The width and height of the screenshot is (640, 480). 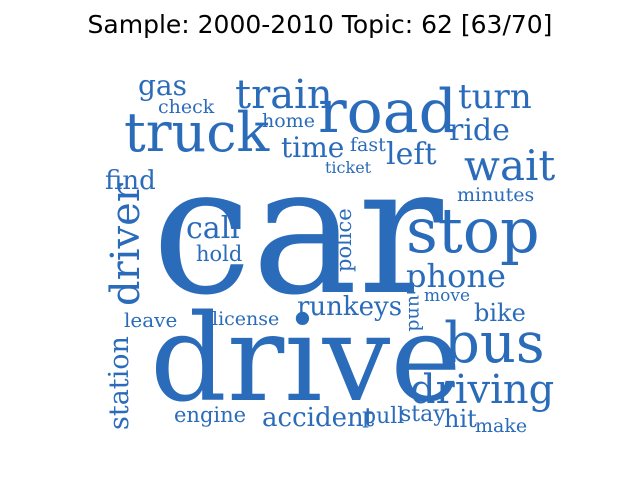 I want to click on word-stop: stop, so click(x=473, y=230).